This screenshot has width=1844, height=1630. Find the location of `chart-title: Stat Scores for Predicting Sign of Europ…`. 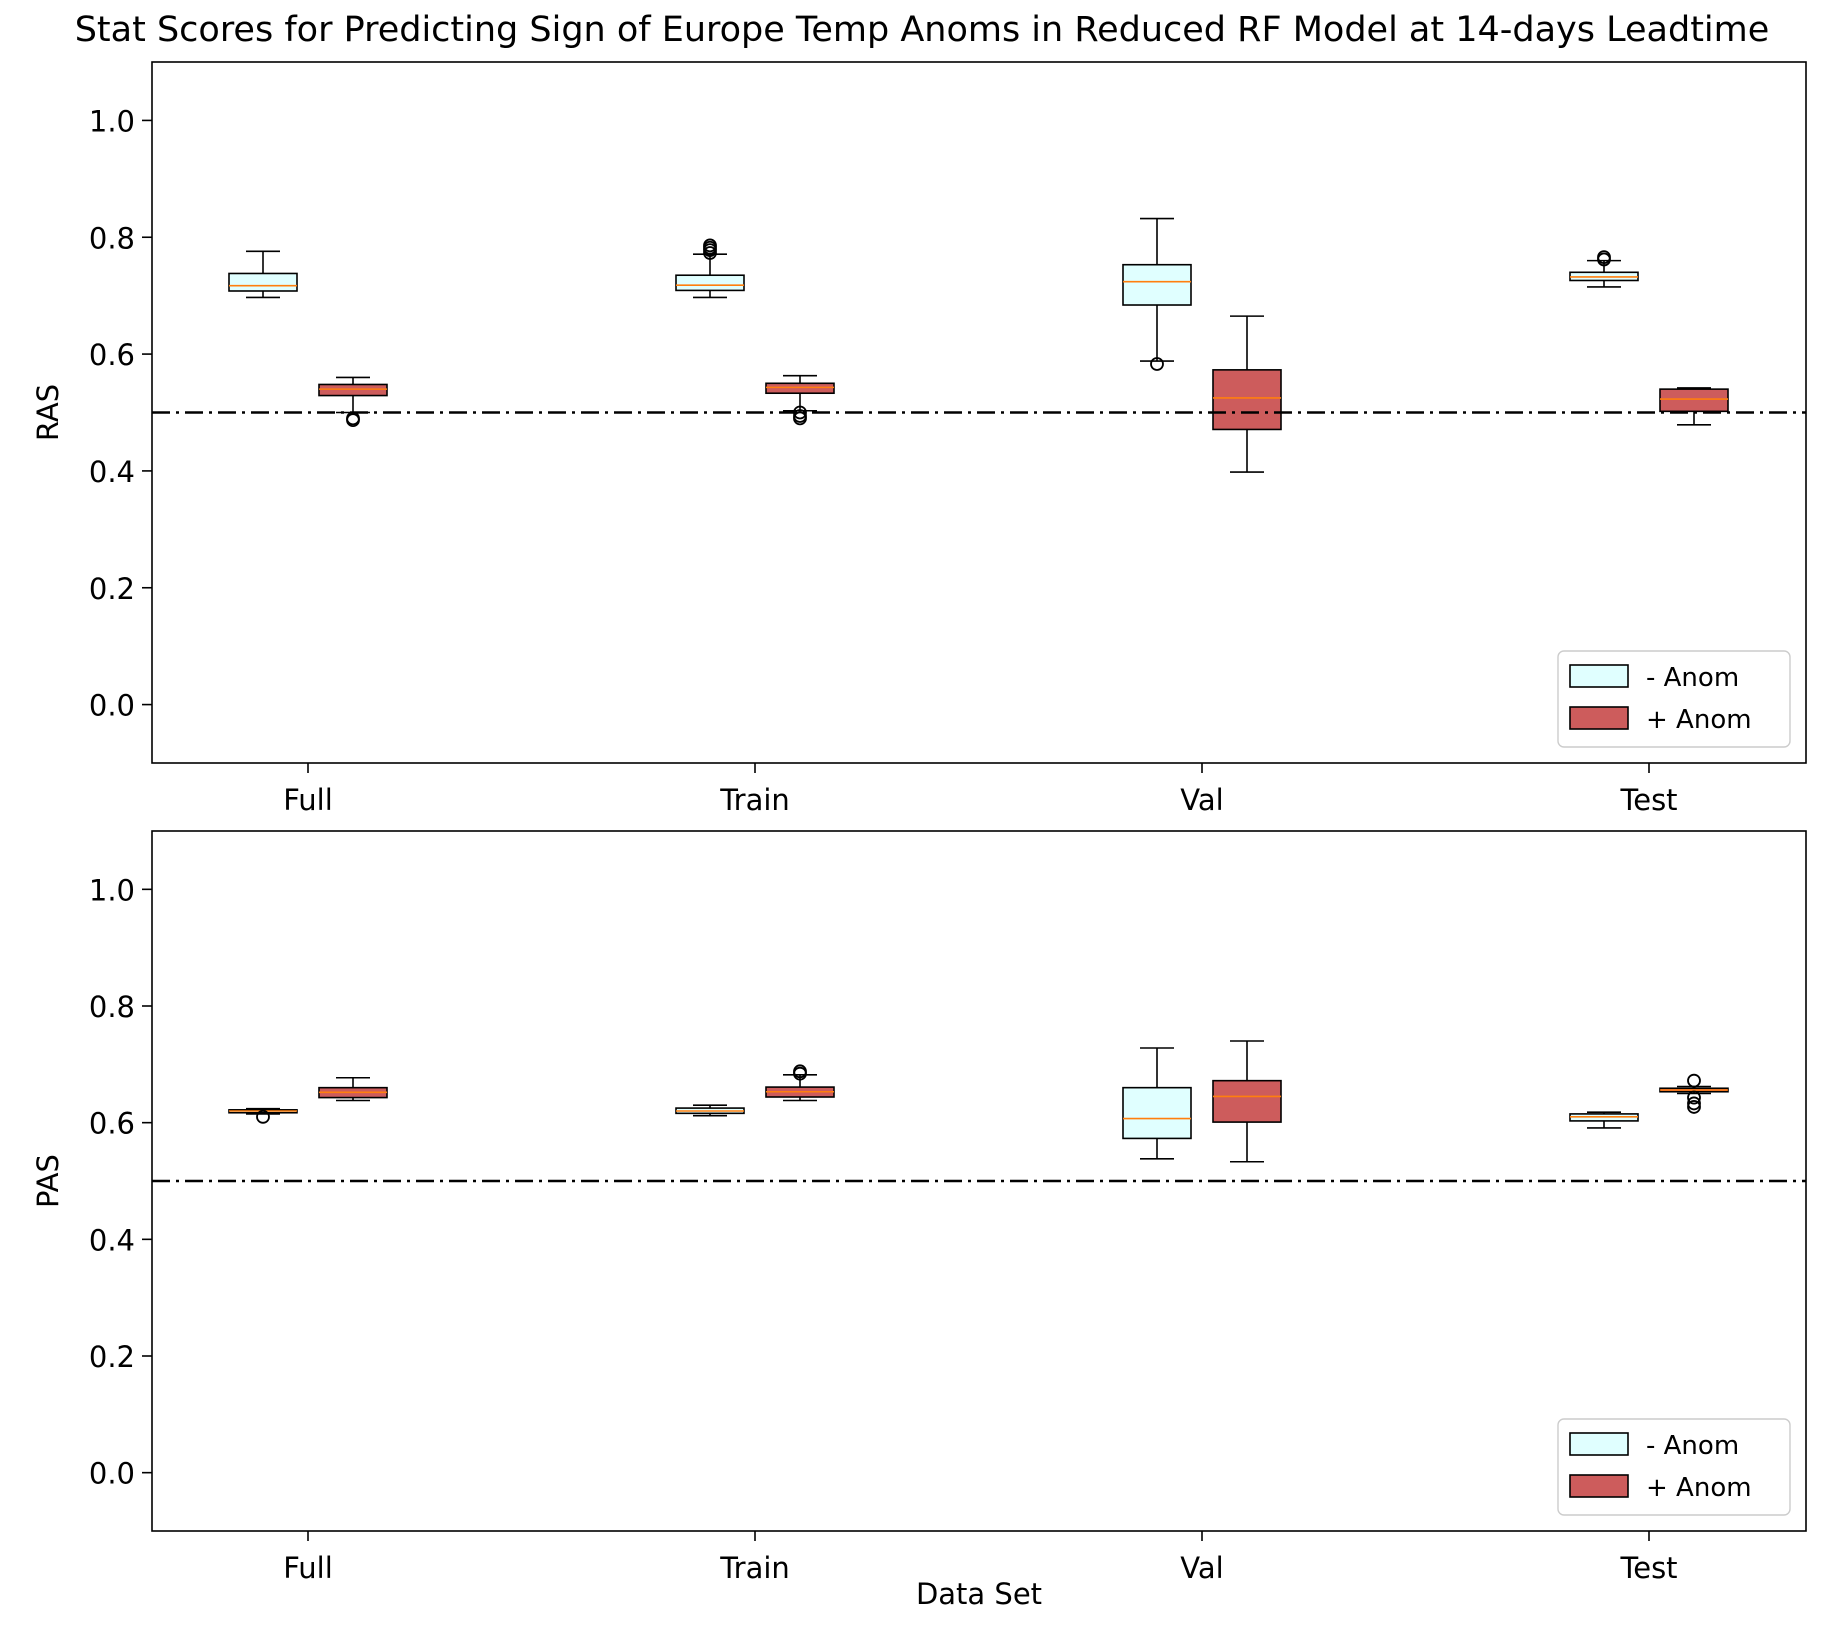

chart-title: Stat Scores for Predicting Sign of Europ… is located at coordinates (922, 30).